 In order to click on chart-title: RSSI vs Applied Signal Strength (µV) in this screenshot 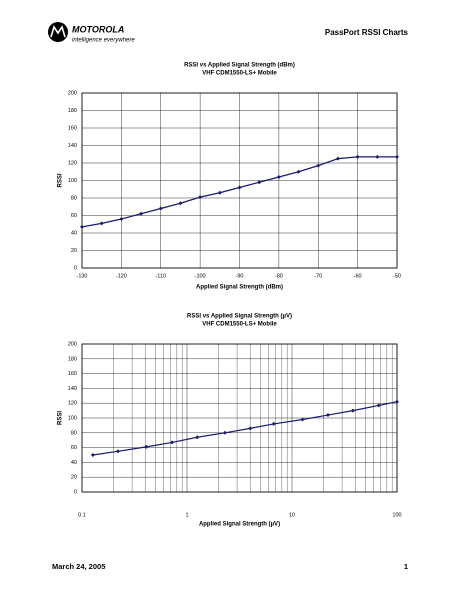, I will do `click(239, 317)`.